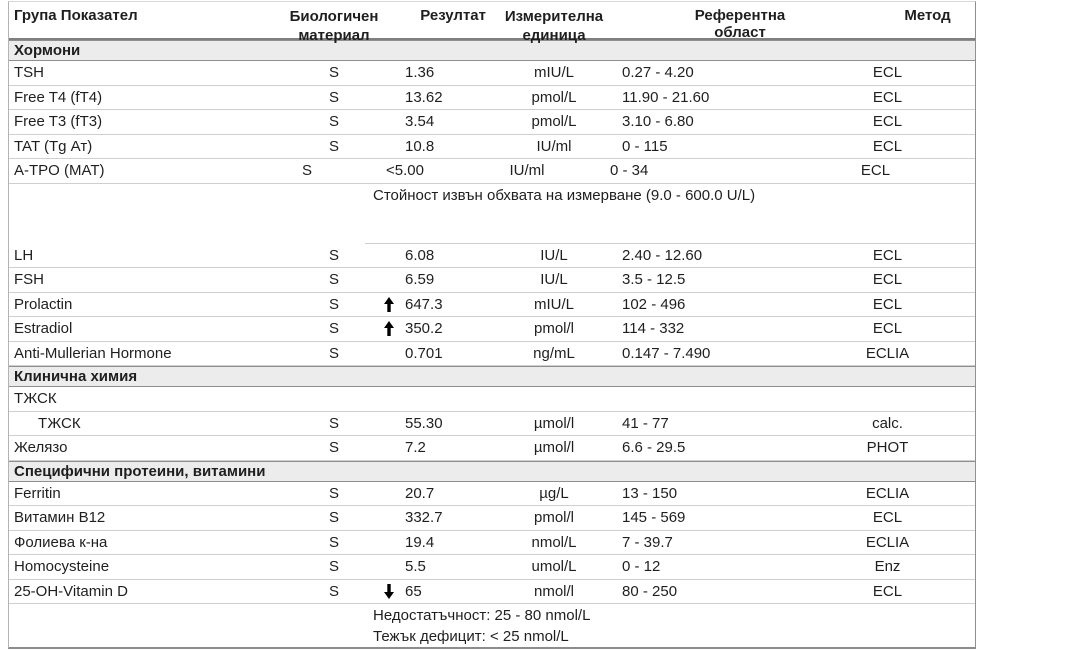 The image size is (1080, 651). What do you see at coordinates (666, 353) in the screenshot?
I see `reference-range-cell: 0.147 - 7.490` at bounding box center [666, 353].